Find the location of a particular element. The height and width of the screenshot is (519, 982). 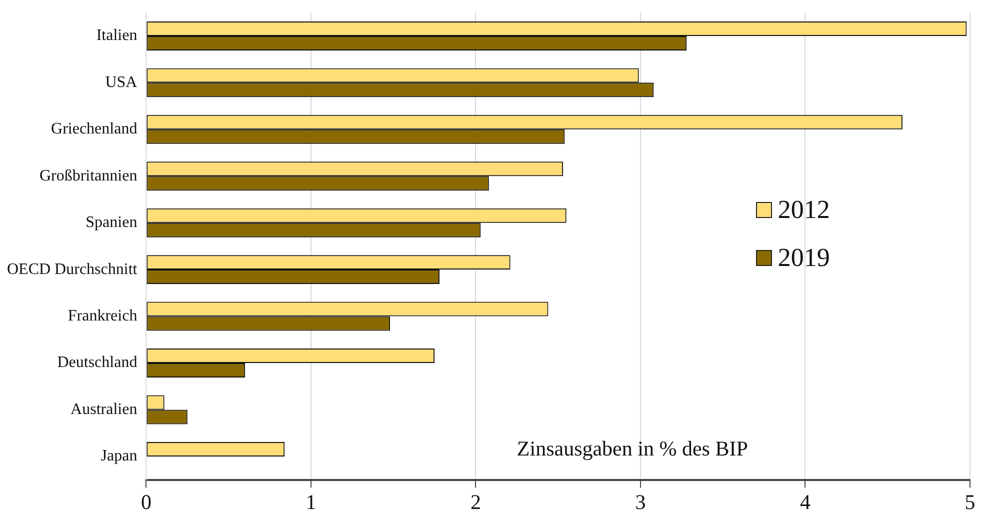

y-tick-label: Spanien is located at coordinates (112, 223).